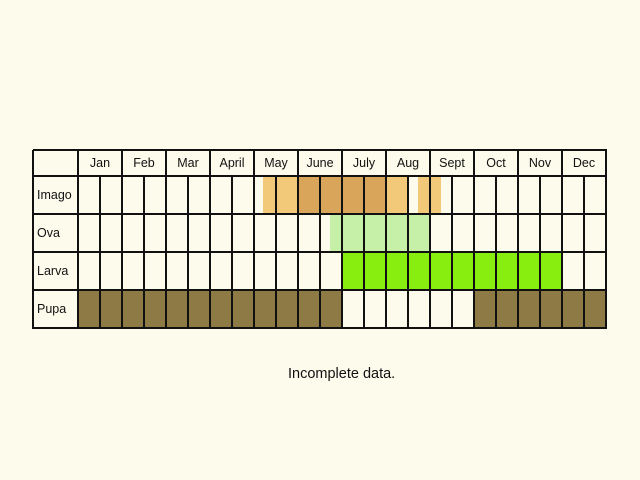 This screenshot has height=480, width=640. Describe the element at coordinates (452, 163) in the screenshot. I see `month-header-sept: Sept` at that location.